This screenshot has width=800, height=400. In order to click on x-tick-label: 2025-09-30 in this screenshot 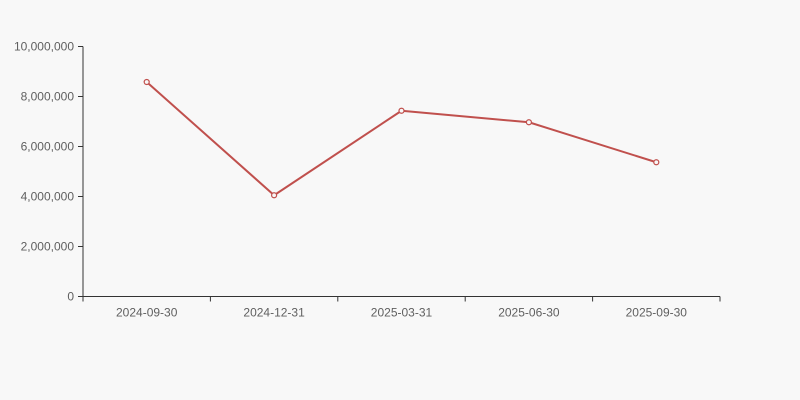, I will do `click(657, 313)`.